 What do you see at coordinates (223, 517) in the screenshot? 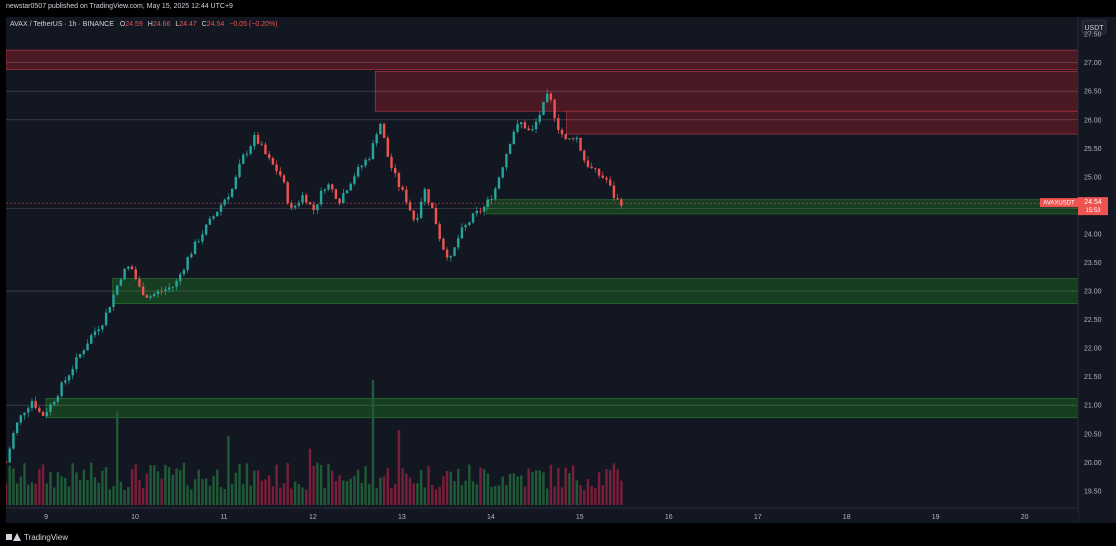
I see `x-tick-label: 11` at bounding box center [223, 517].